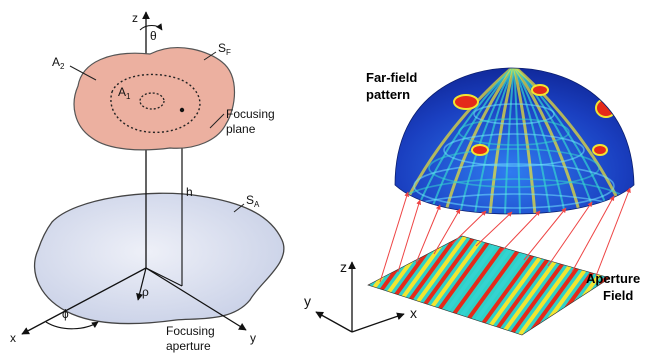 The height and width of the screenshot is (360, 655). I want to click on sa-label: SA, so click(253, 201).